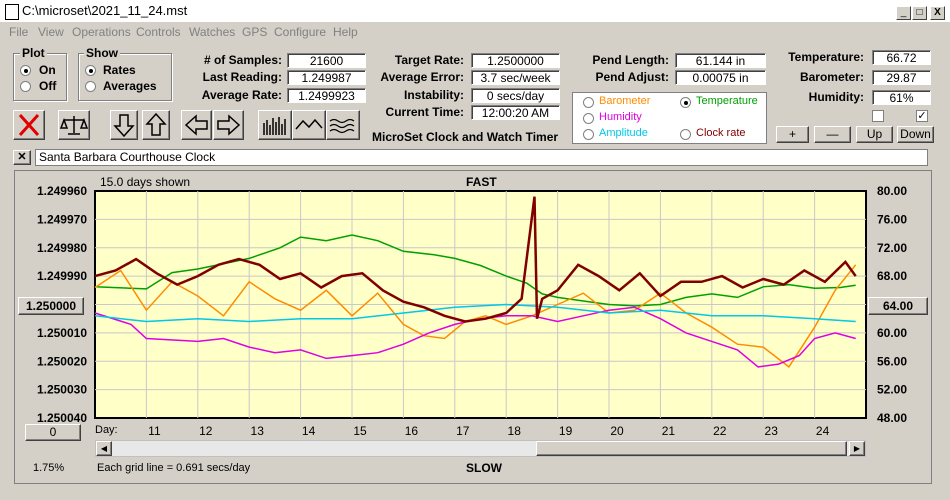 The height and width of the screenshot is (500, 950). What do you see at coordinates (196, 125) in the screenshot?
I see `left-arrow-button` at bounding box center [196, 125].